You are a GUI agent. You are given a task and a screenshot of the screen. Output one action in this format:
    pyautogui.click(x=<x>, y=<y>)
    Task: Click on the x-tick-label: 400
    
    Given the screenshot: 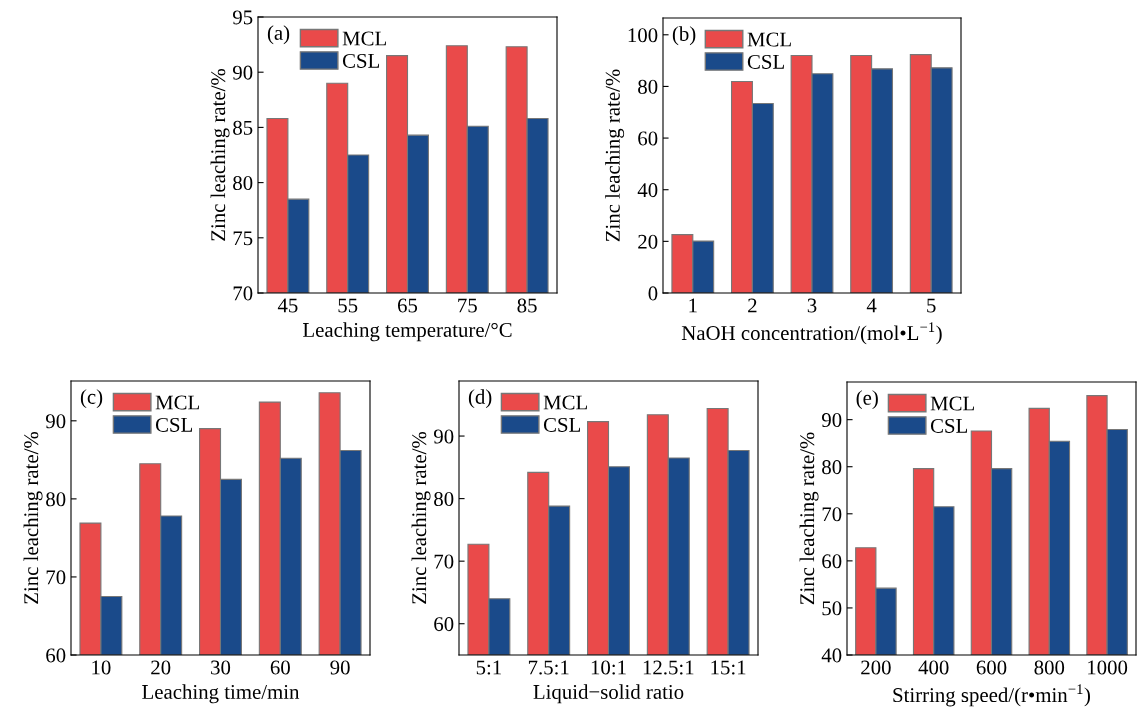 What is the action you would take?
    pyautogui.click(x=933, y=667)
    